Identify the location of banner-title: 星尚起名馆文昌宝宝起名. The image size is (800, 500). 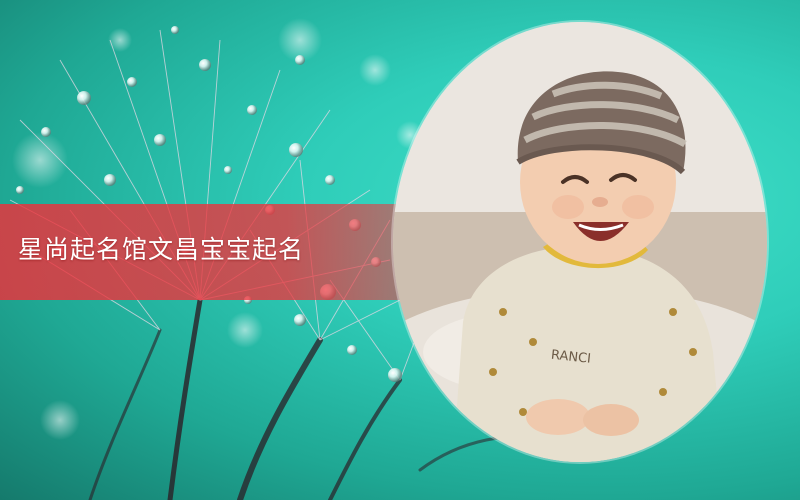
(161, 249).